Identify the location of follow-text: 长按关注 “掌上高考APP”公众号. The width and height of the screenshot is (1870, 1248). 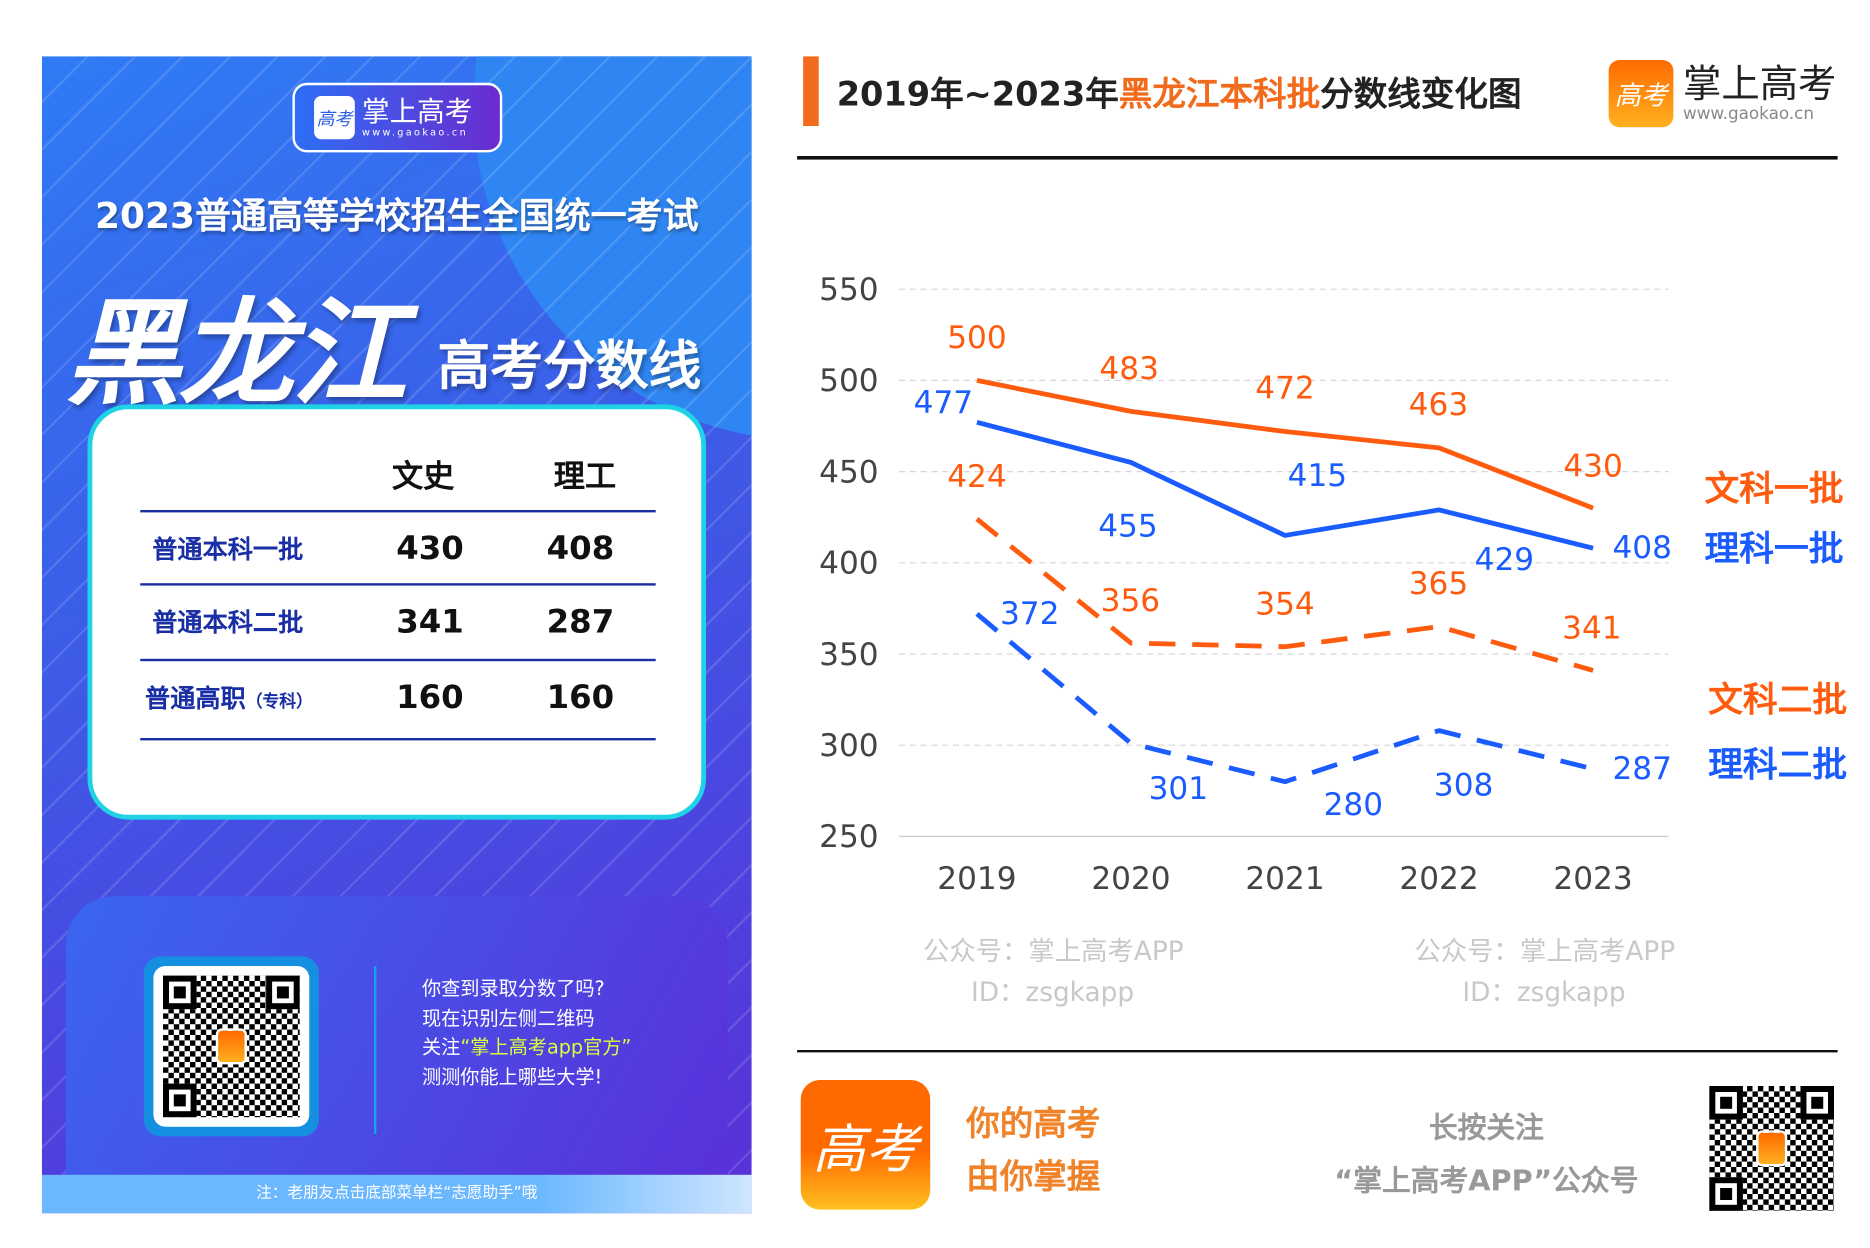
(1486, 1154).